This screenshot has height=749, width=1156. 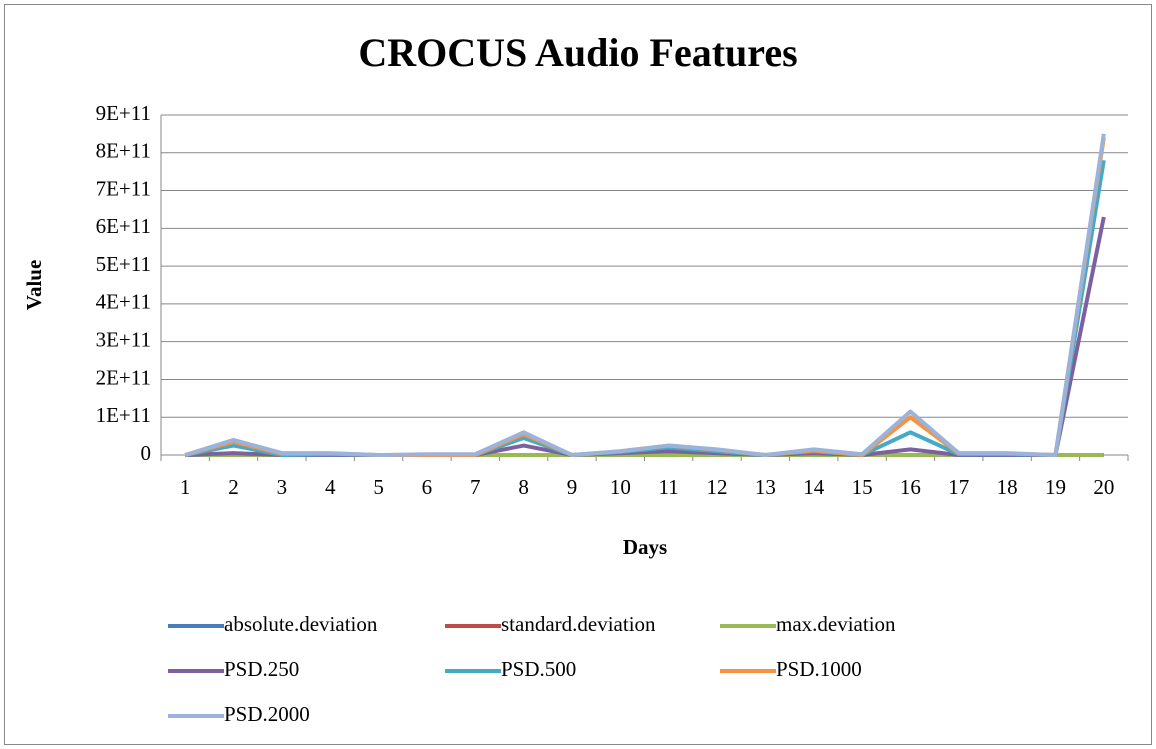 I want to click on y-tick-label: 2E+11, so click(x=123, y=377).